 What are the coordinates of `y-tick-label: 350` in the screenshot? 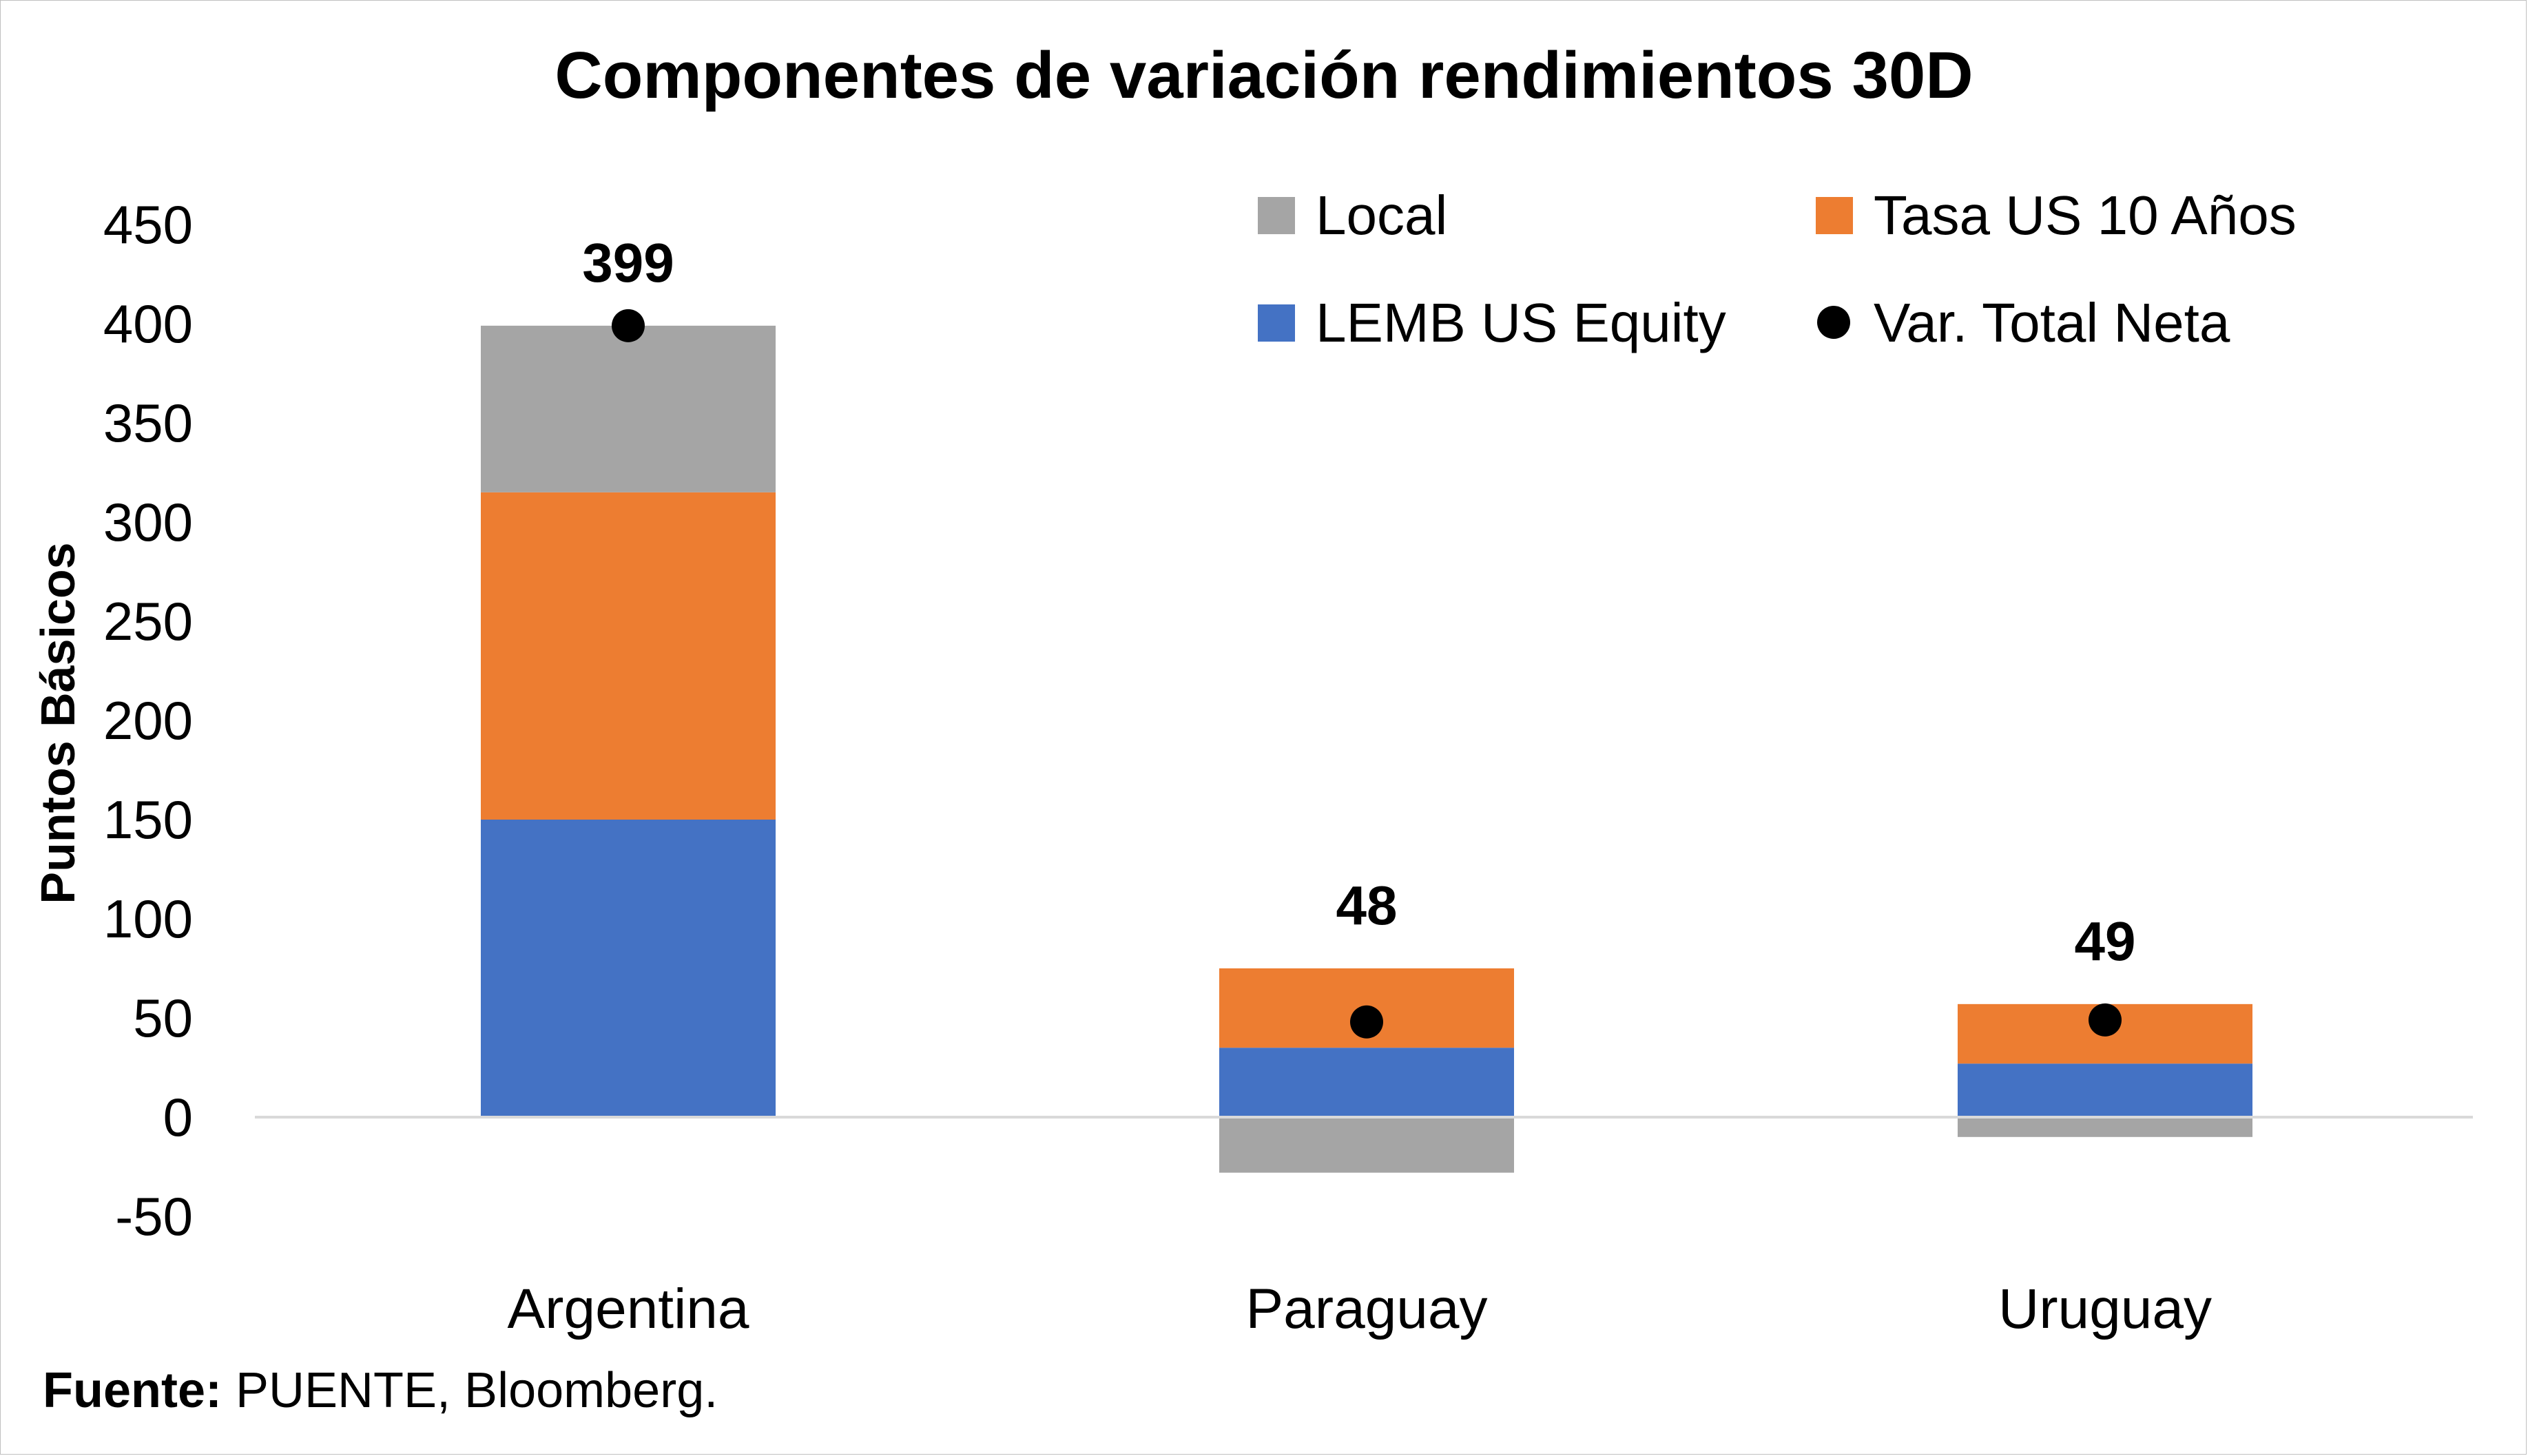 It's located at (148, 423).